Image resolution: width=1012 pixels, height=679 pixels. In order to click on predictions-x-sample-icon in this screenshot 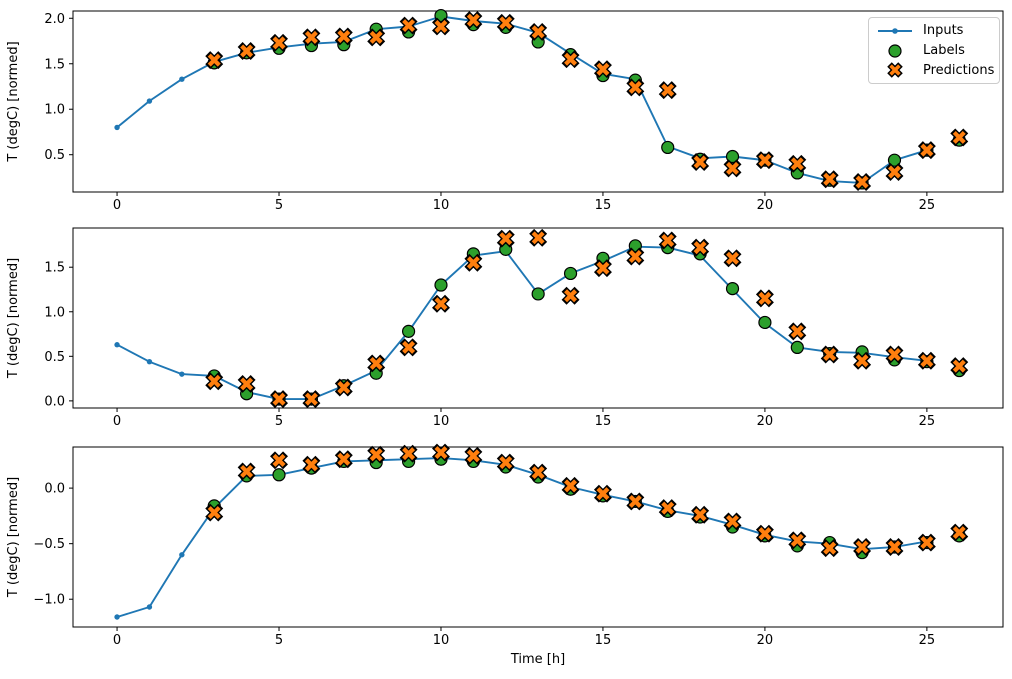, I will do `click(895, 70)`.